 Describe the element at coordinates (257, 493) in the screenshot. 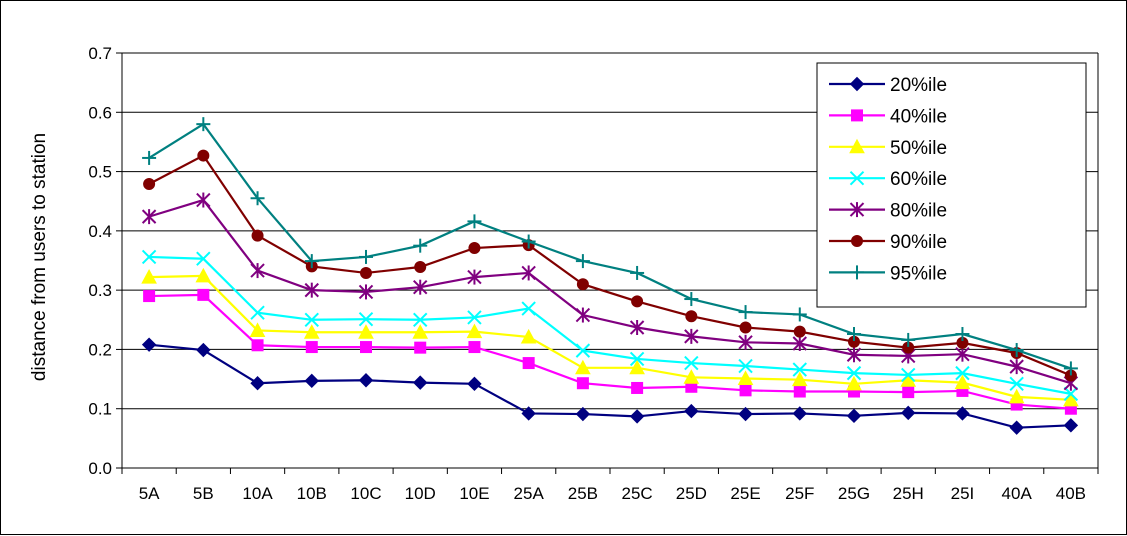

I see `x-tick-label: 10A` at that location.